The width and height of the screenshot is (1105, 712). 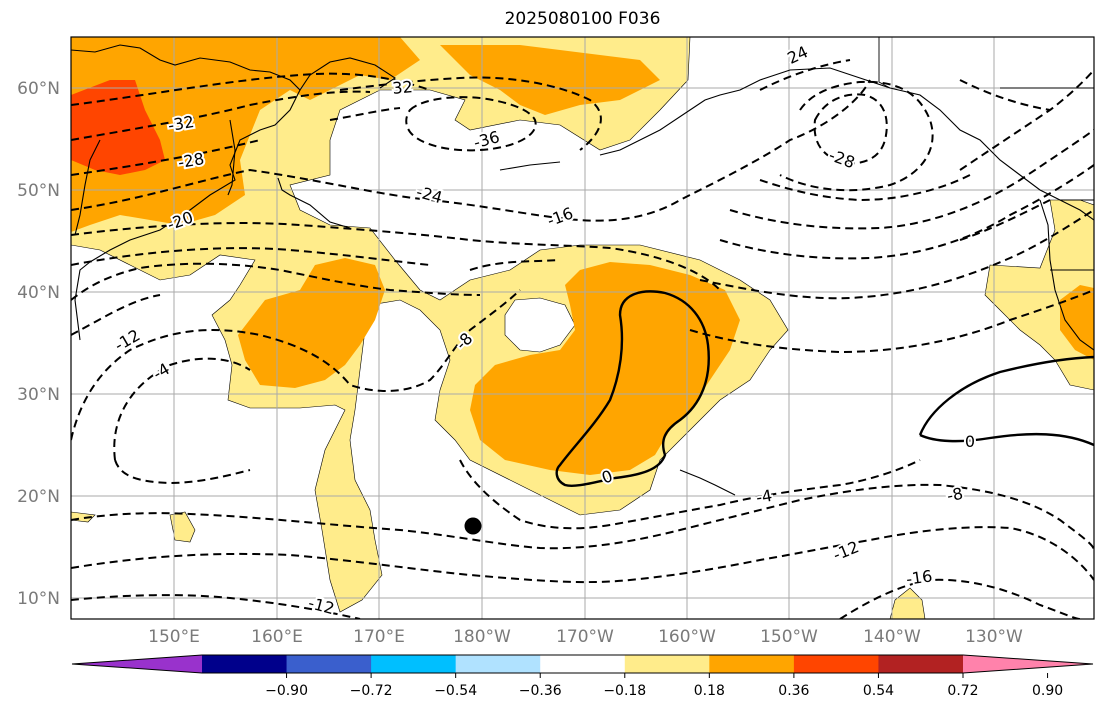 I want to click on lon-label: 170°E, so click(x=379, y=637).